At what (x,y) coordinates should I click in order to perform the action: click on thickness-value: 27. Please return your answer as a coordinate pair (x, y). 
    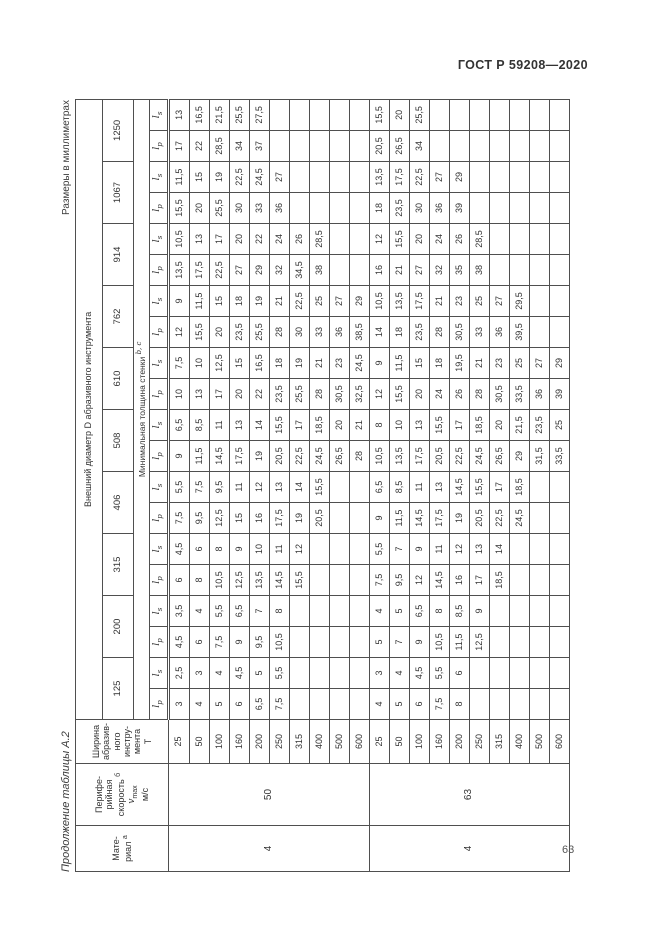
    Looking at the image, I should click on (239, 270).